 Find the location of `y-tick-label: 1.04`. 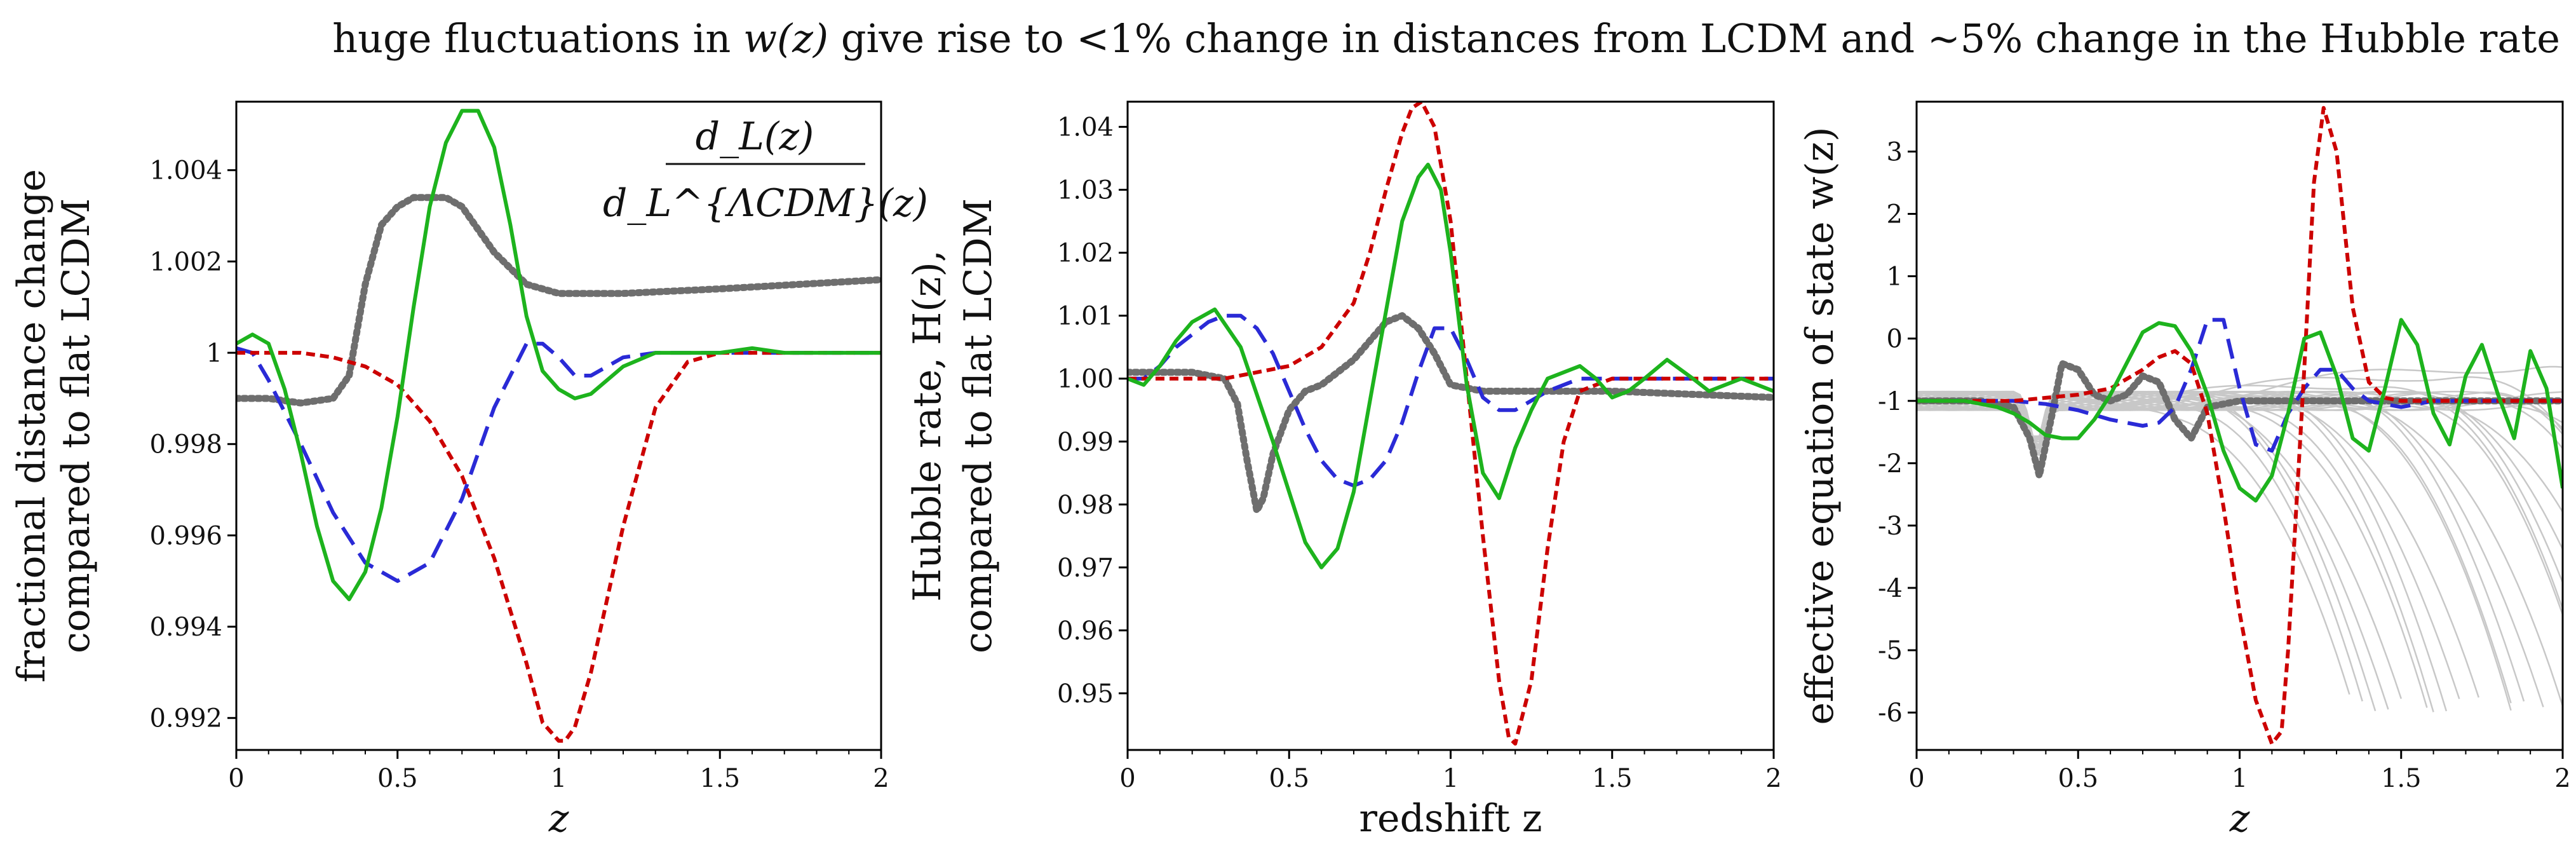

y-tick-label: 1.04 is located at coordinates (1085, 127).